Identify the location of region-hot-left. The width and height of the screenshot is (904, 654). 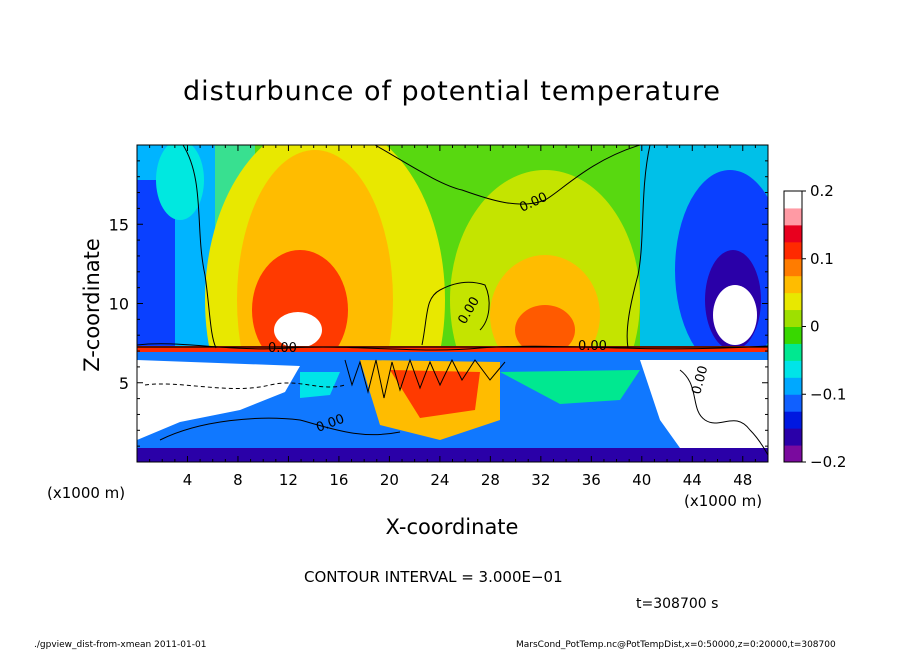
(300, 310).